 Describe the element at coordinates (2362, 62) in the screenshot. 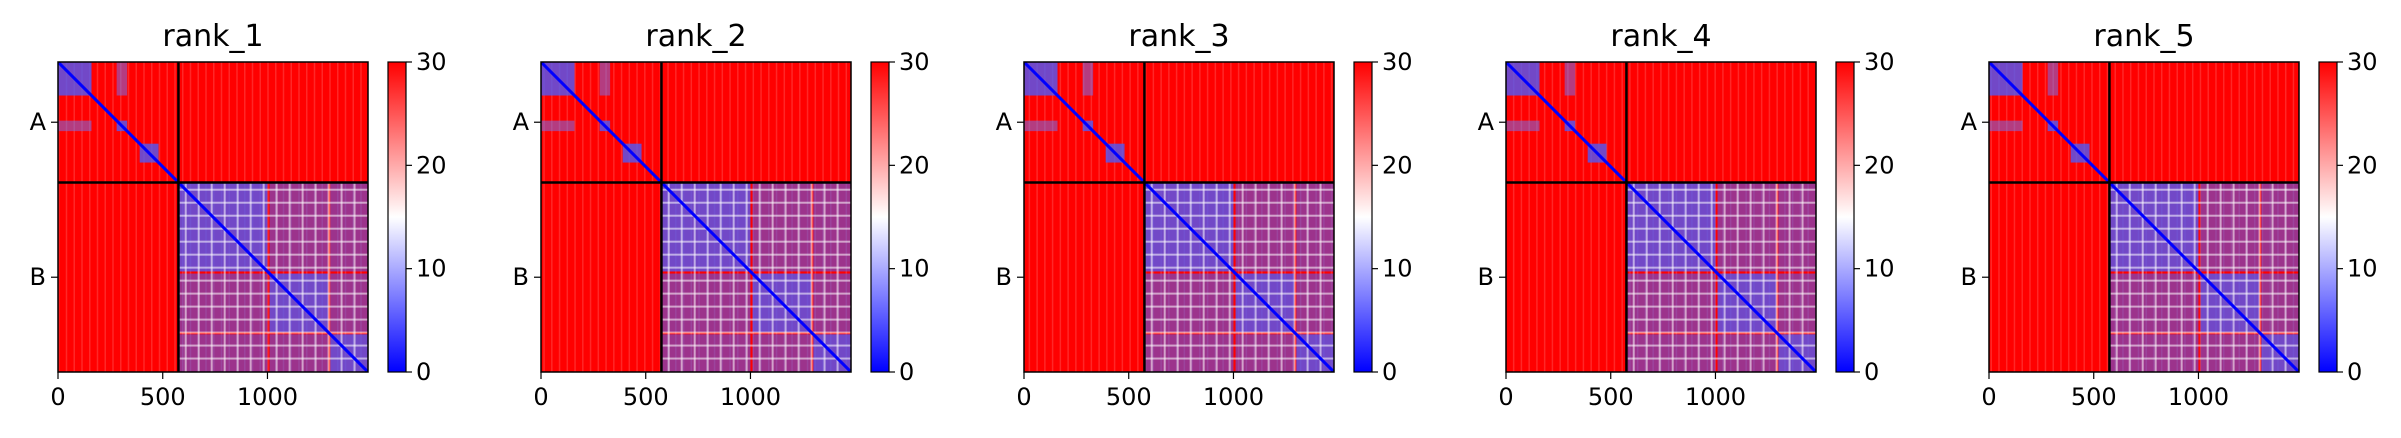

I see `colorbar-tick-label: 30` at that location.